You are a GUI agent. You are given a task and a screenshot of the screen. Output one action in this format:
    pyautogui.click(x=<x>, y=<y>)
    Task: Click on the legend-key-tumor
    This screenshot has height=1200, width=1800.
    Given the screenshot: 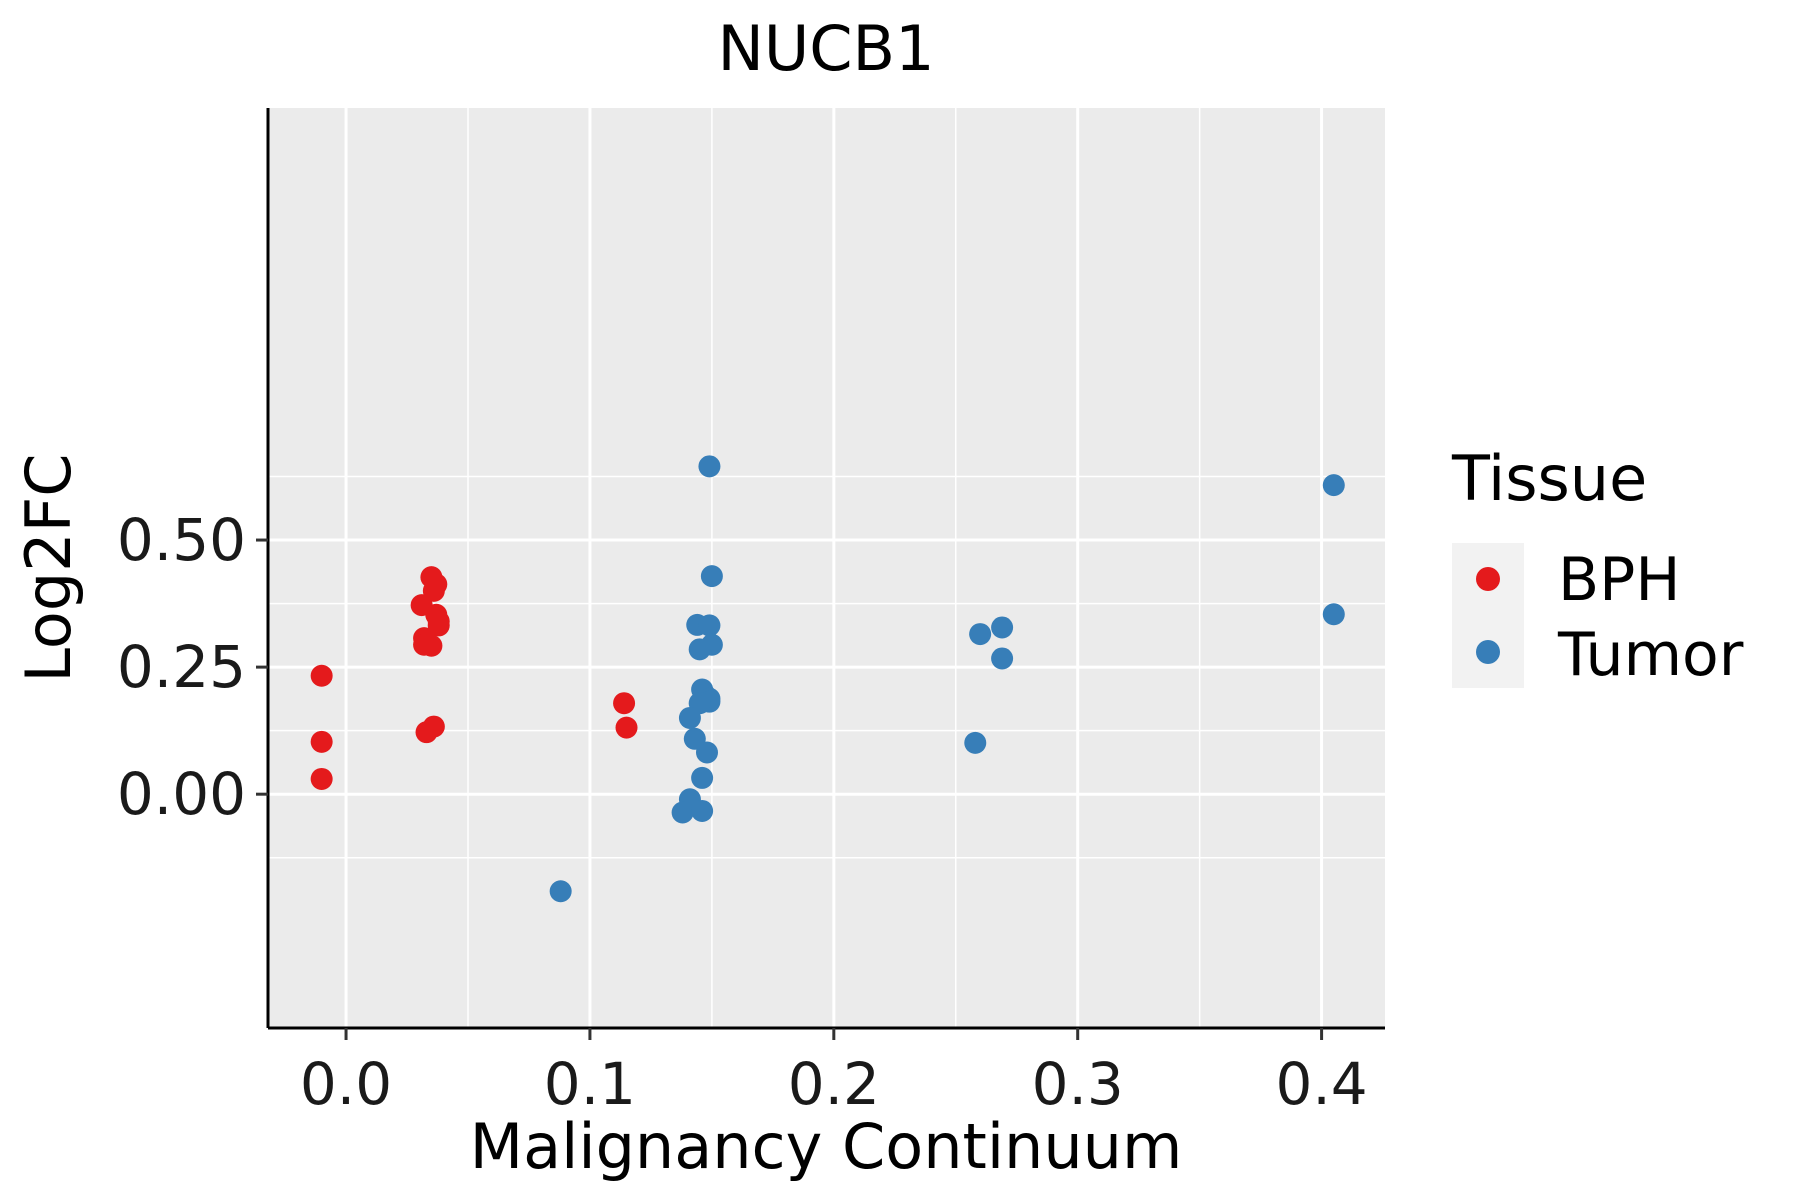 What is the action you would take?
    pyautogui.click(x=1488, y=652)
    